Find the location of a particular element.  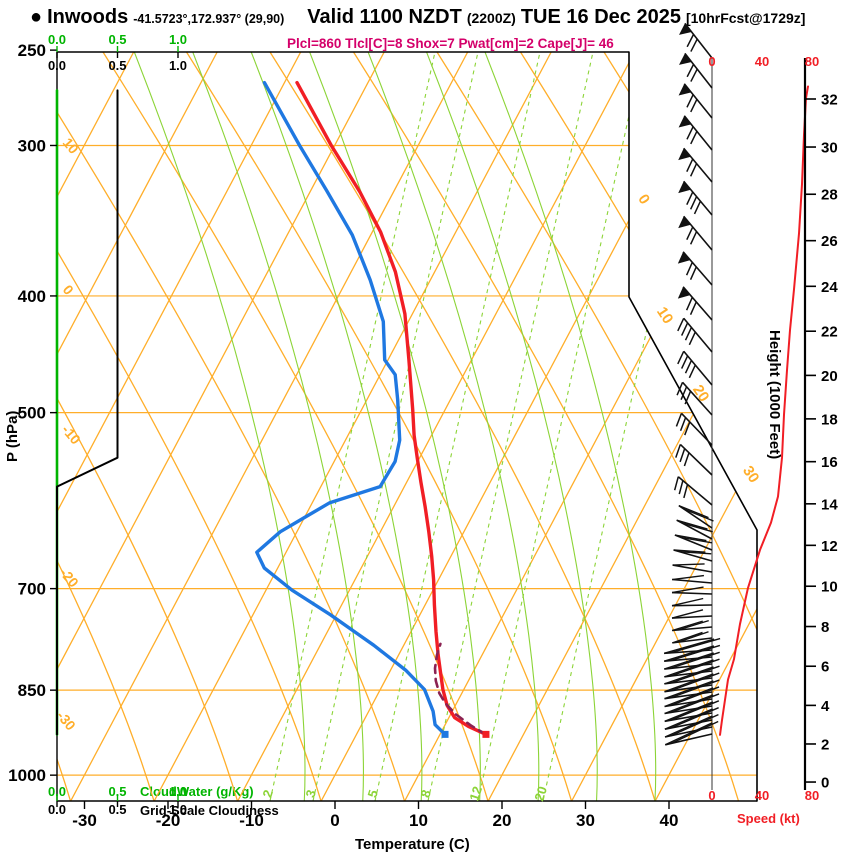

svg-text: 16 is located at coordinates (829, 462).